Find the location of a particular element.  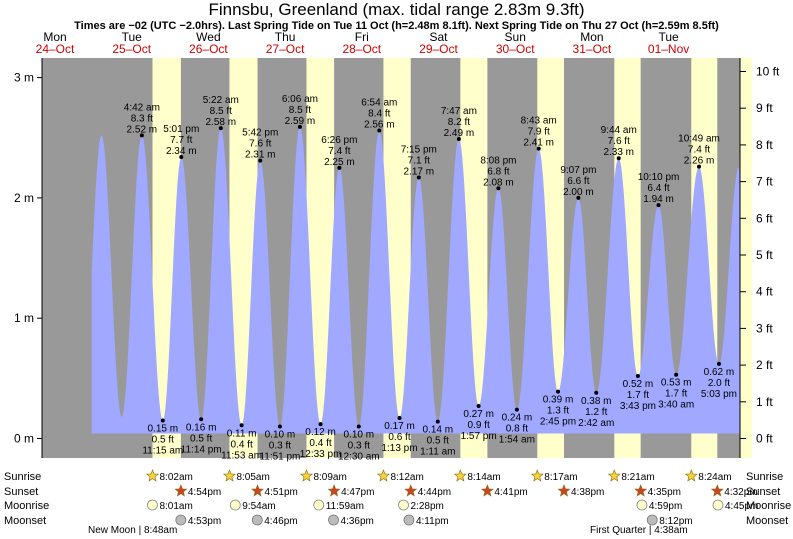

day-of-week-label: Sun is located at coordinates (515, 37).